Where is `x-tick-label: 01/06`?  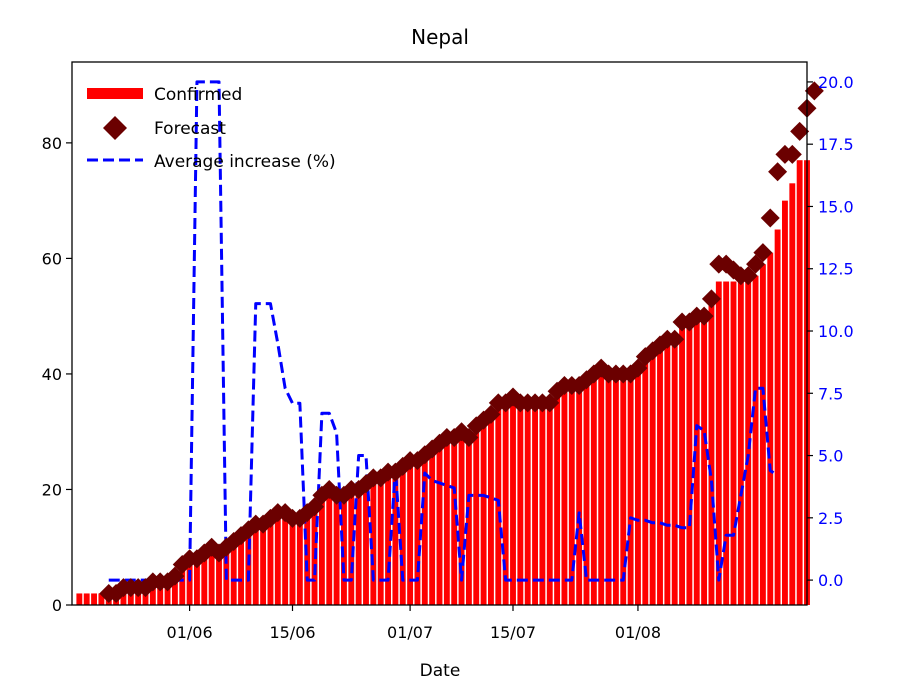 x-tick-label: 01/06 is located at coordinates (190, 632).